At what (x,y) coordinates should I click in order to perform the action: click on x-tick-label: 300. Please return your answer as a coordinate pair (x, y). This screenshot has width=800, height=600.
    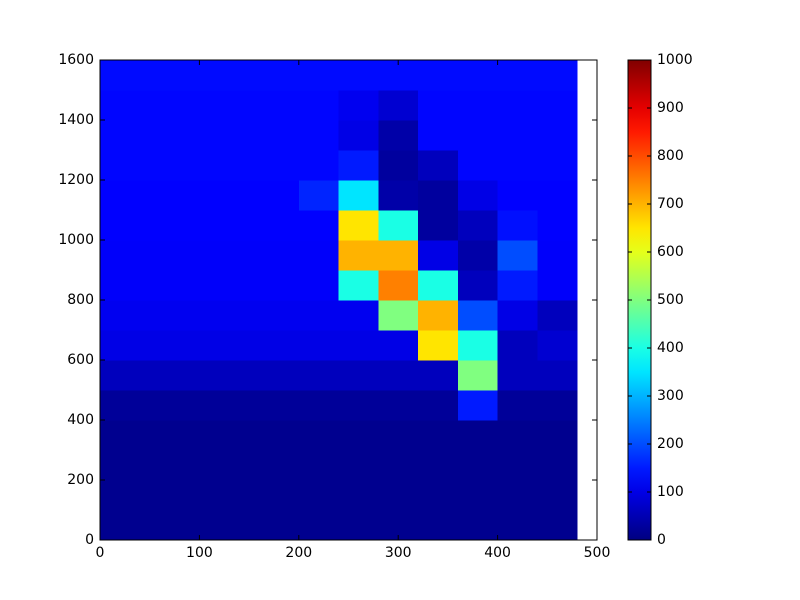
    Looking at the image, I should click on (398, 553).